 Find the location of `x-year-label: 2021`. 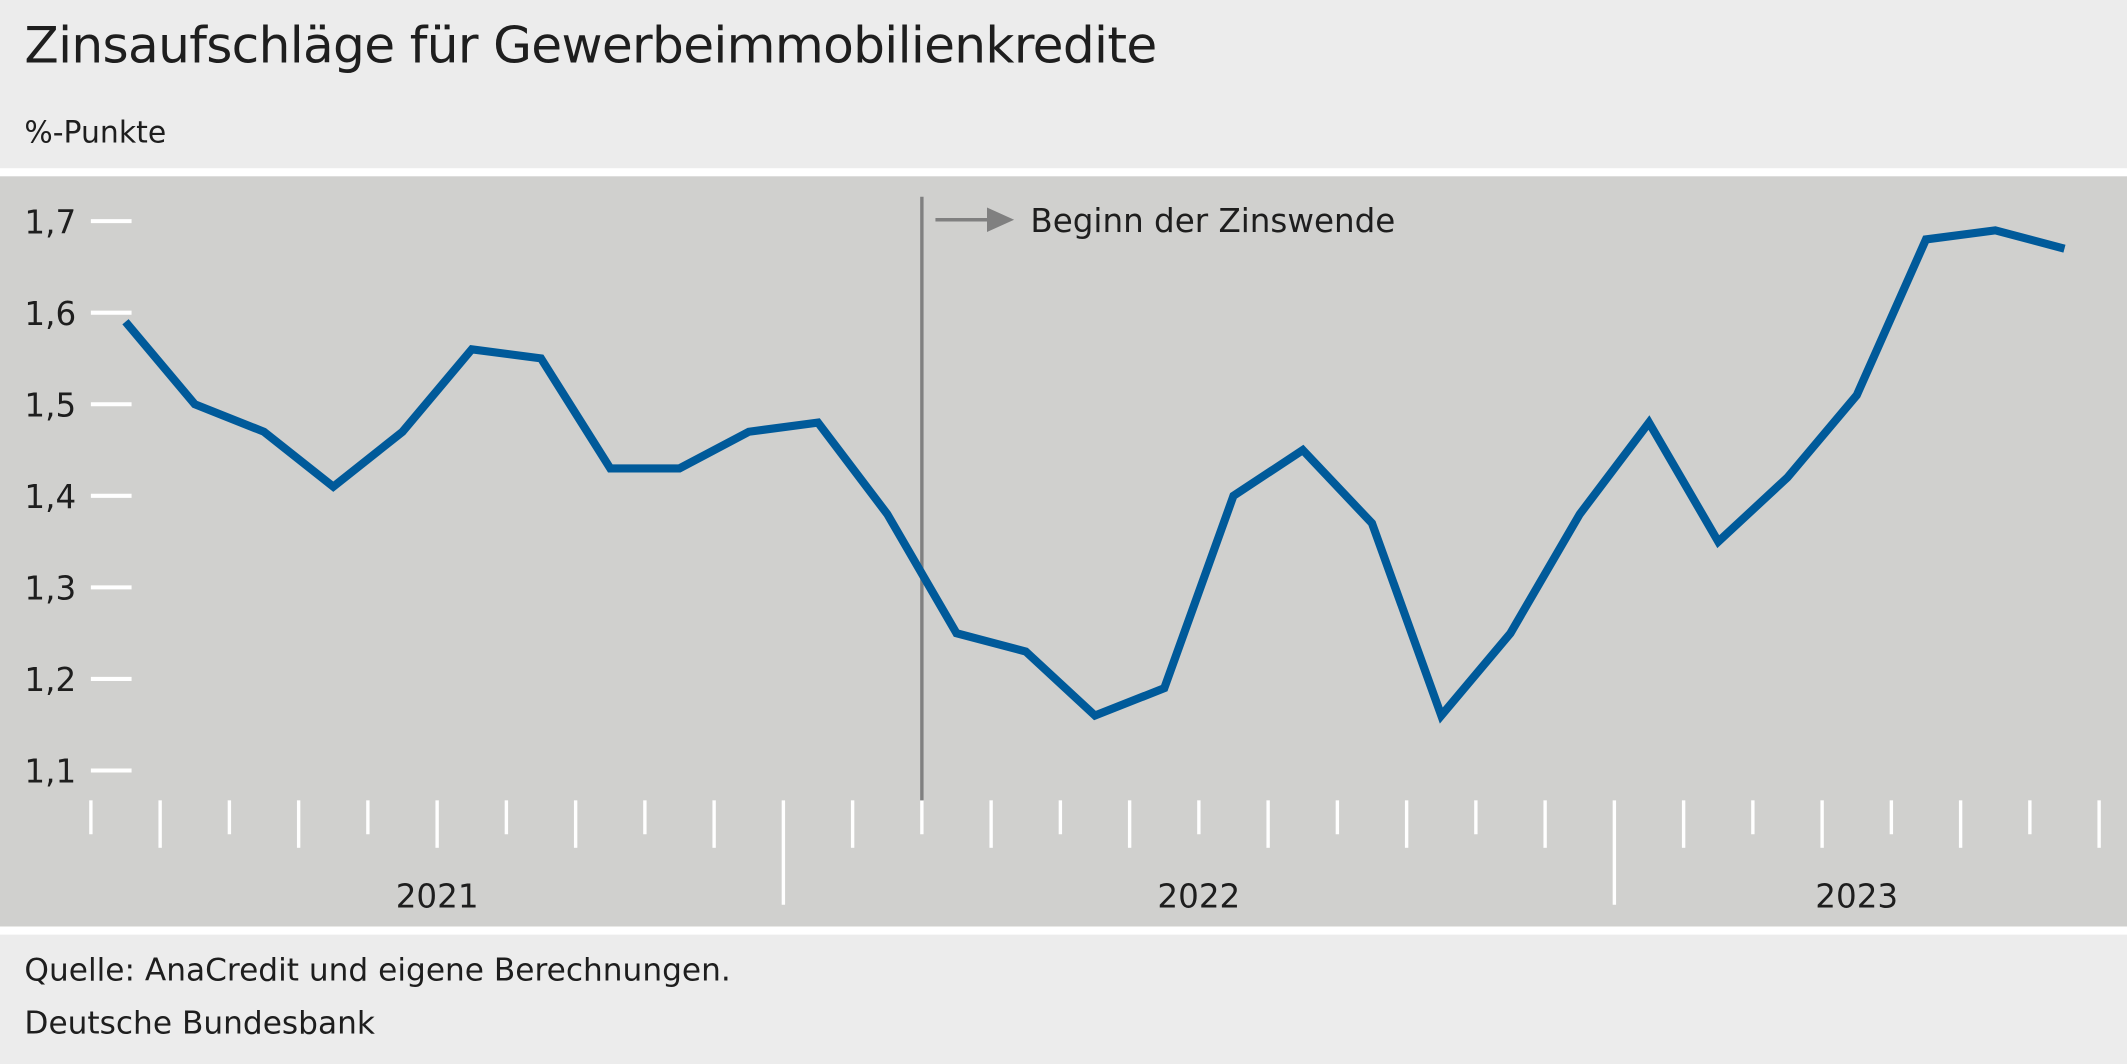

x-year-label: 2021 is located at coordinates (437, 896).